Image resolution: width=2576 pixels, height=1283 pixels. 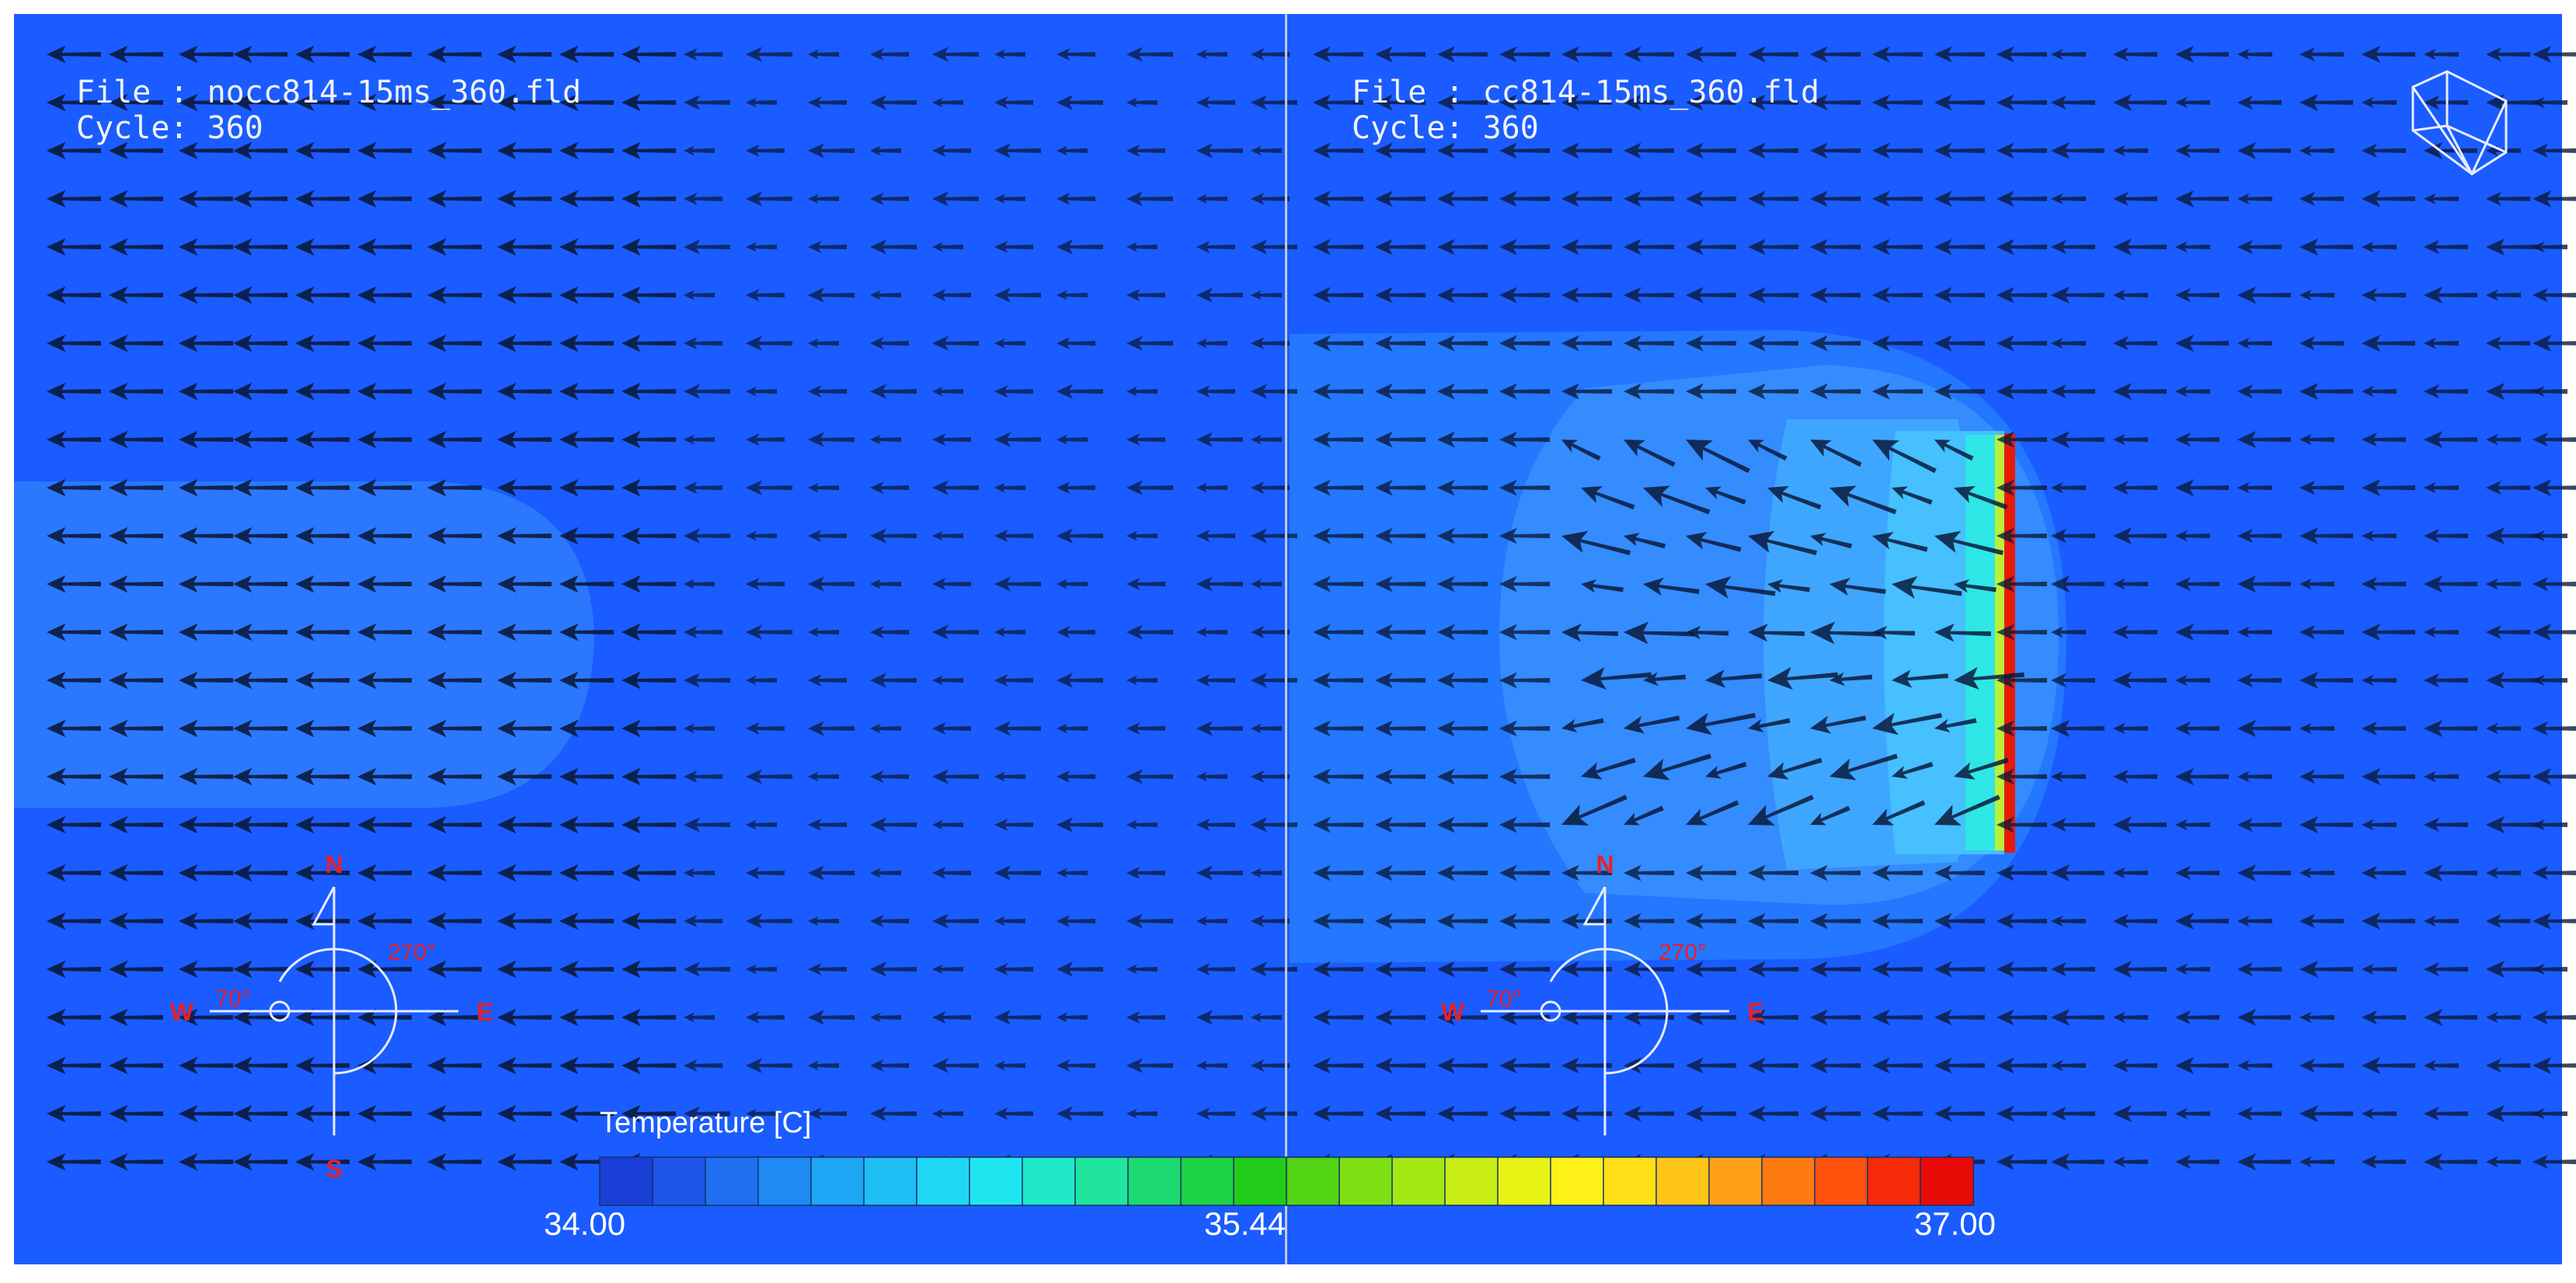 I want to click on legend-title: Temperature [C], so click(x=705, y=1123).